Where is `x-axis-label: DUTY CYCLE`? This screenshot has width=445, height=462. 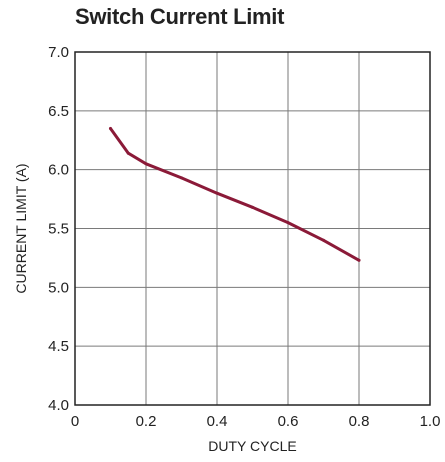
x-axis-label: DUTY CYCLE is located at coordinates (252, 446).